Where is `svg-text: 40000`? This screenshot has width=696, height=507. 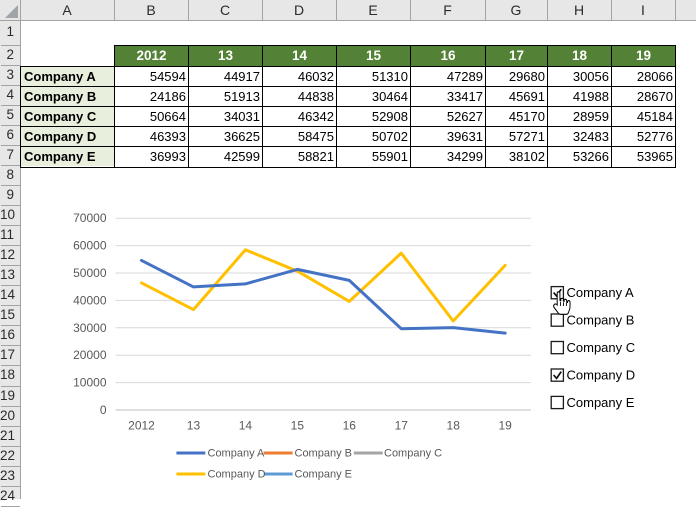 svg-text: 40000 is located at coordinates (90, 300).